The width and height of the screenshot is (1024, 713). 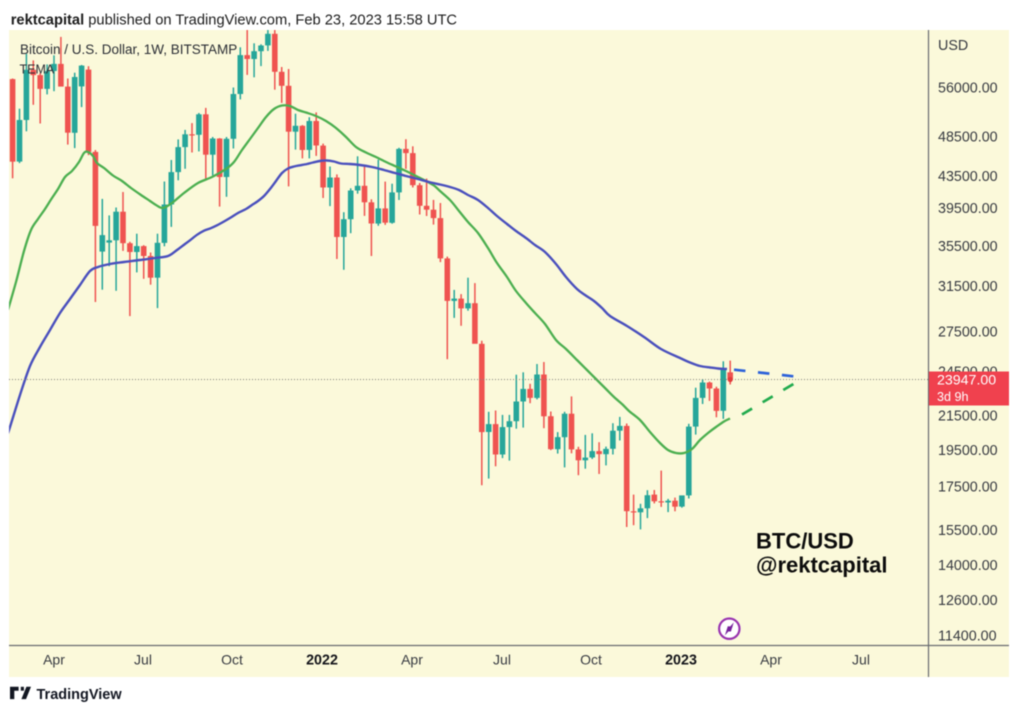 I want to click on svg-text: 21500.00, so click(x=968, y=417).